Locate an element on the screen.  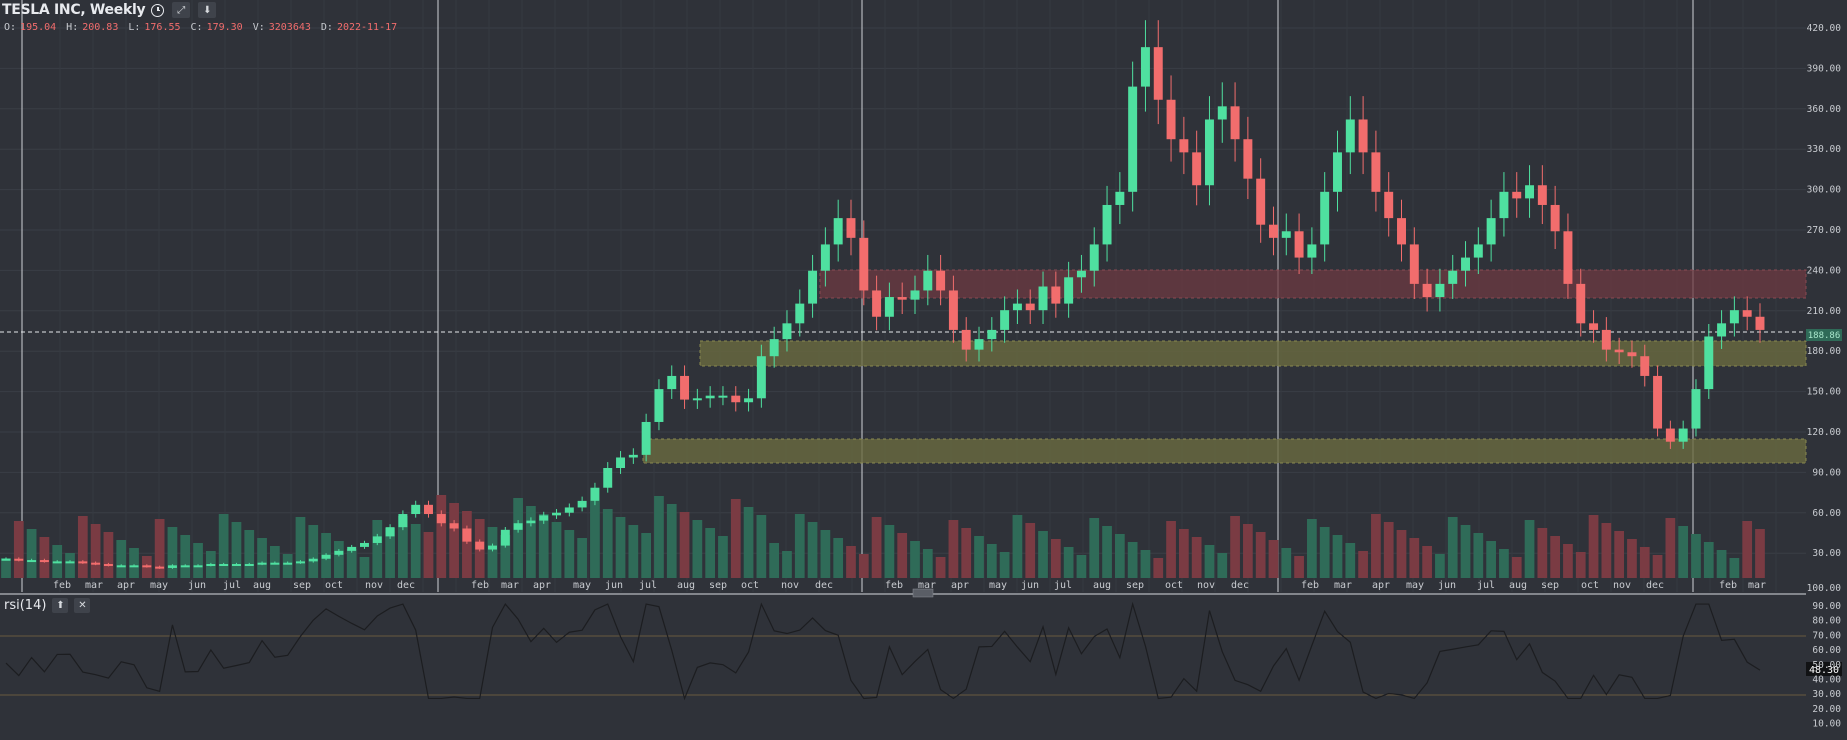
x-tick-label: sep is located at coordinates (718, 585).